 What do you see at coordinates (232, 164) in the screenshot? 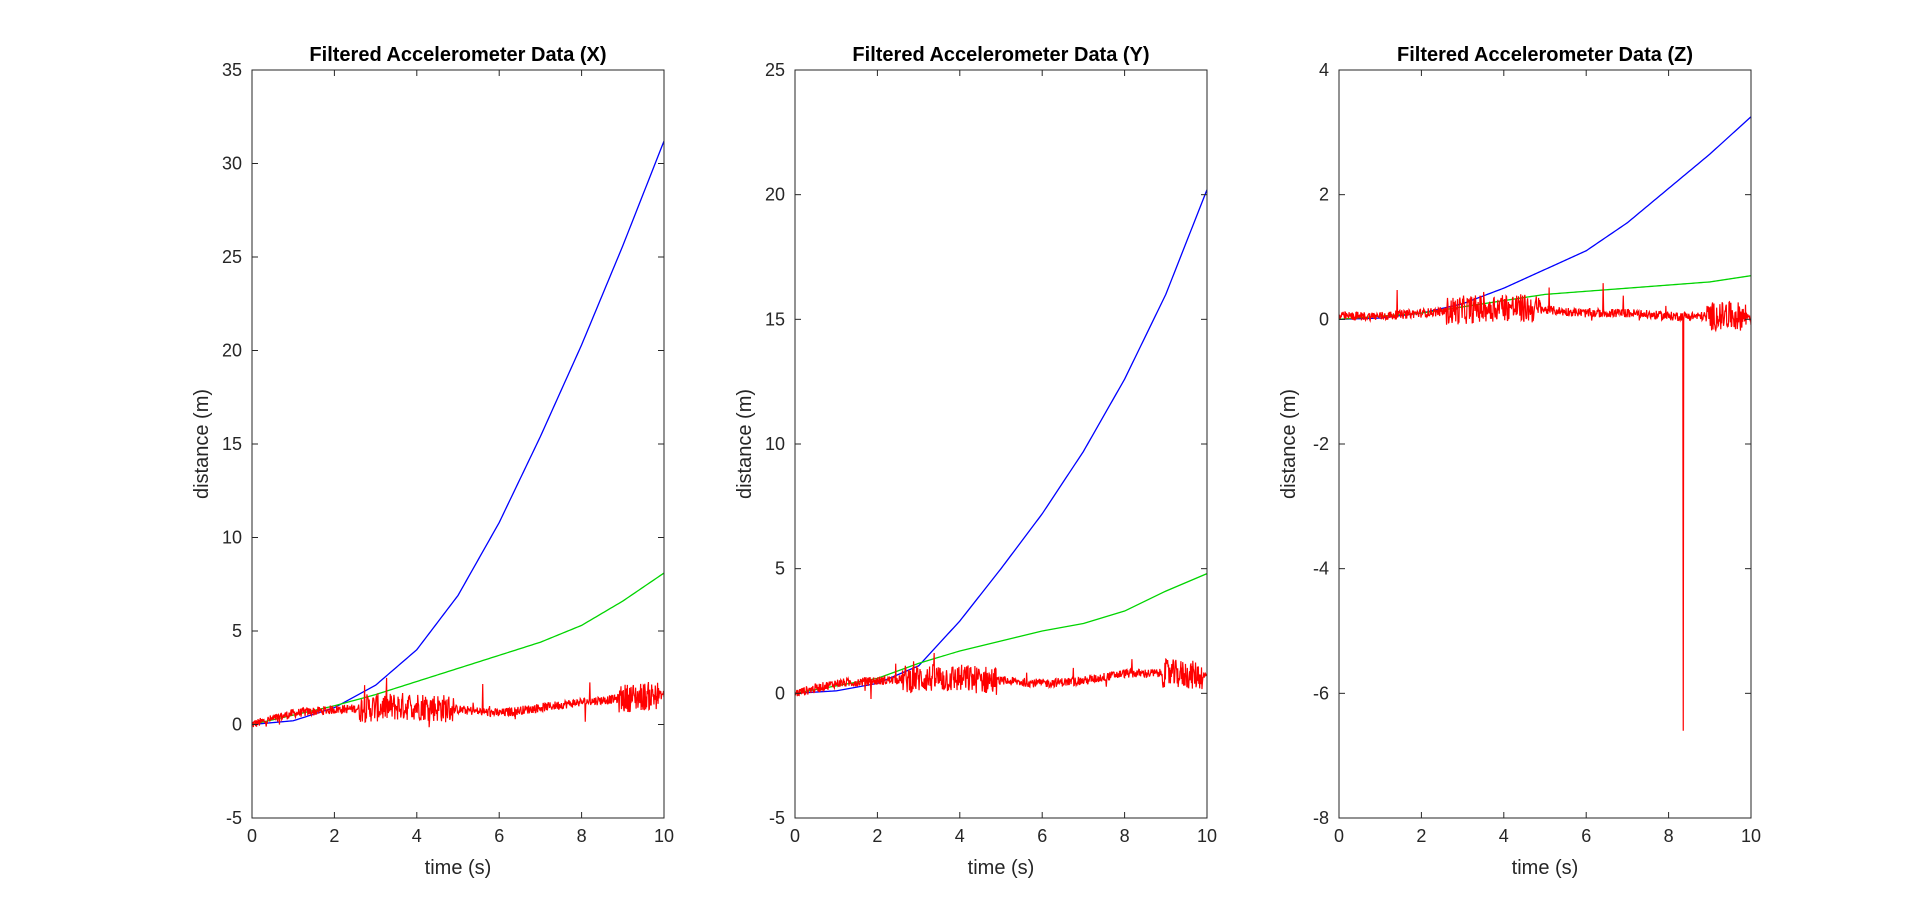
I see `y-tick-label: 30` at bounding box center [232, 164].